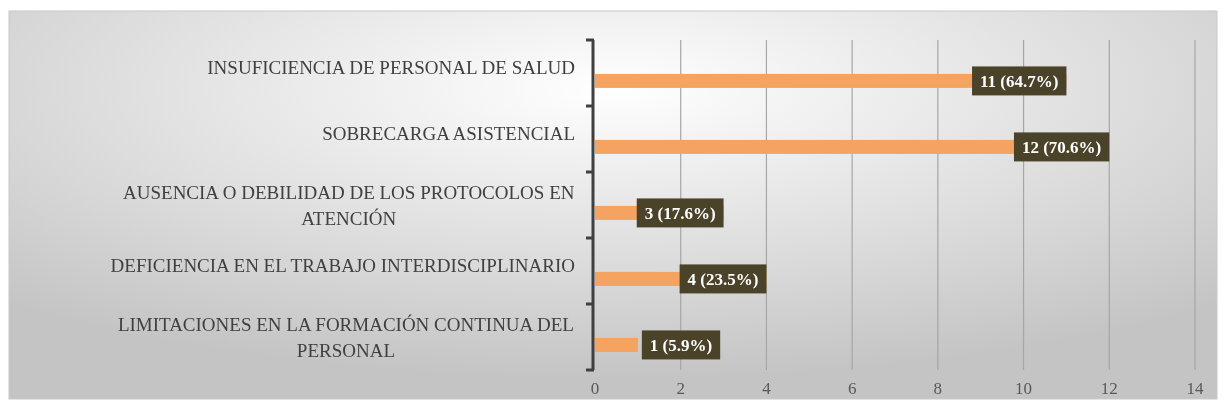 This screenshot has height=401, width=1225. What do you see at coordinates (723, 279) in the screenshot?
I see `data-label: 4 (23.5%)` at bounding box center [723, 279].